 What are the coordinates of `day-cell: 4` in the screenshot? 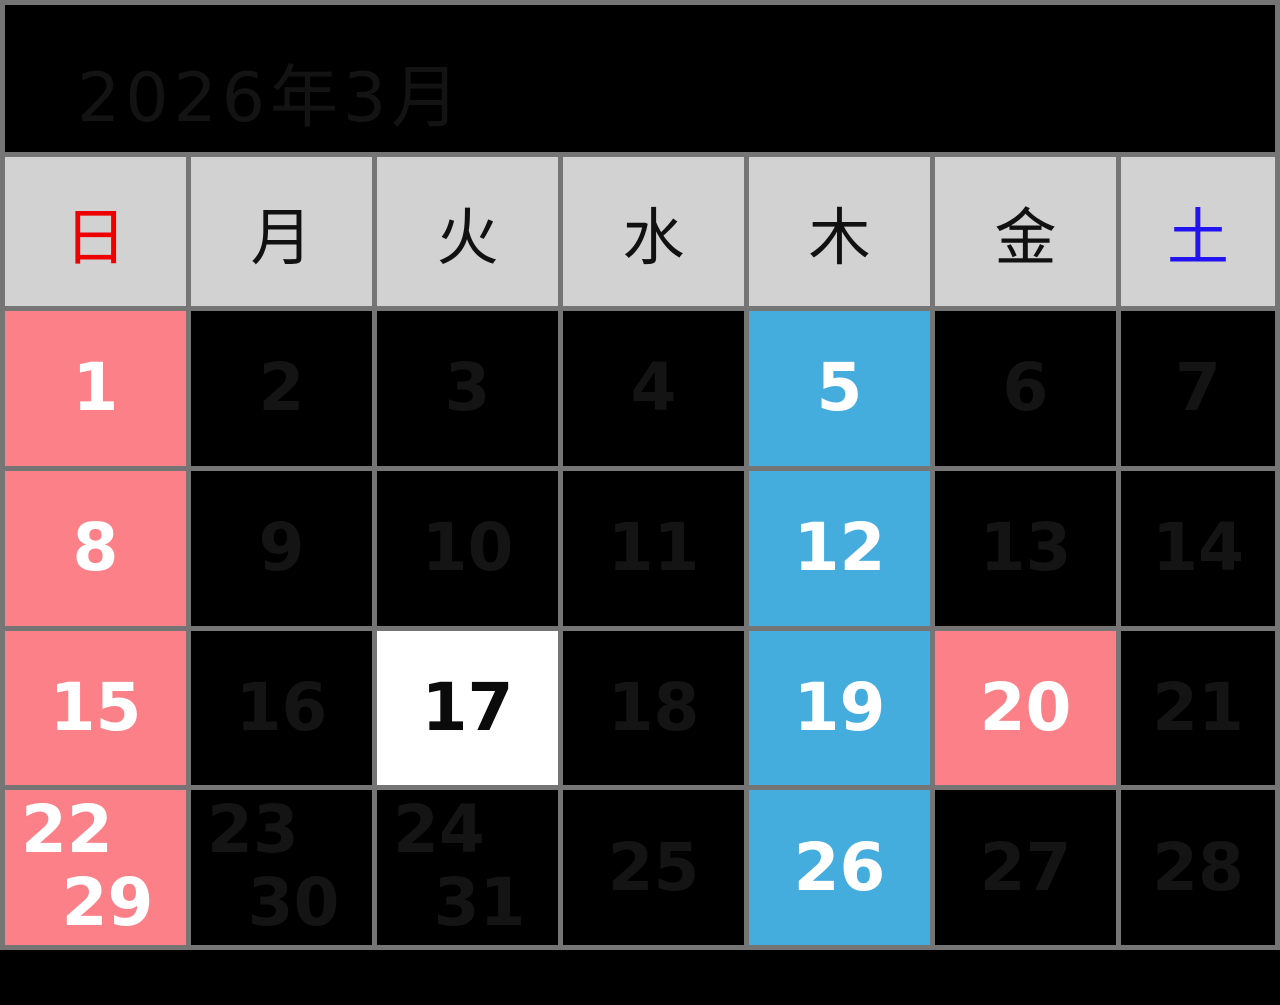 It's located at (653, 388).